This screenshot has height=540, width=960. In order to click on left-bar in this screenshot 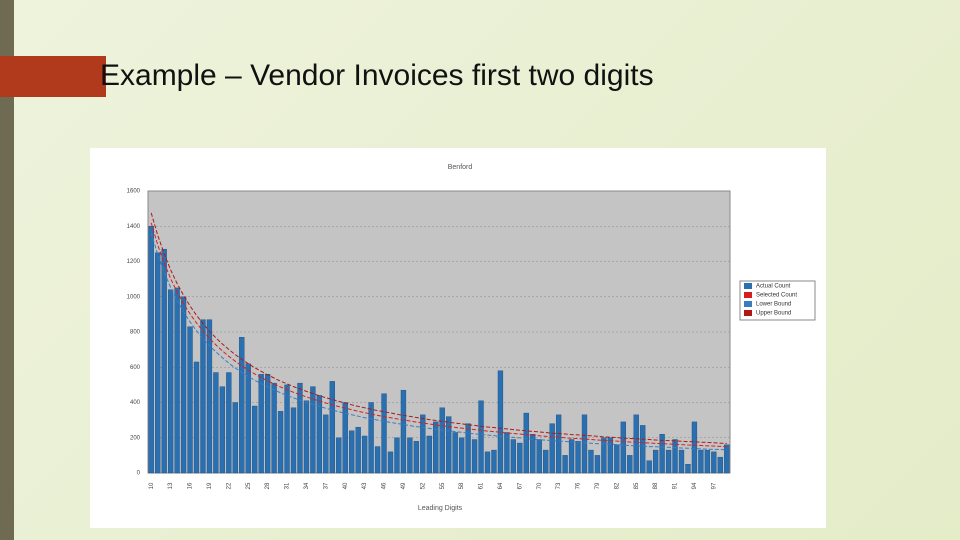, I will do `click(7, 270)`.